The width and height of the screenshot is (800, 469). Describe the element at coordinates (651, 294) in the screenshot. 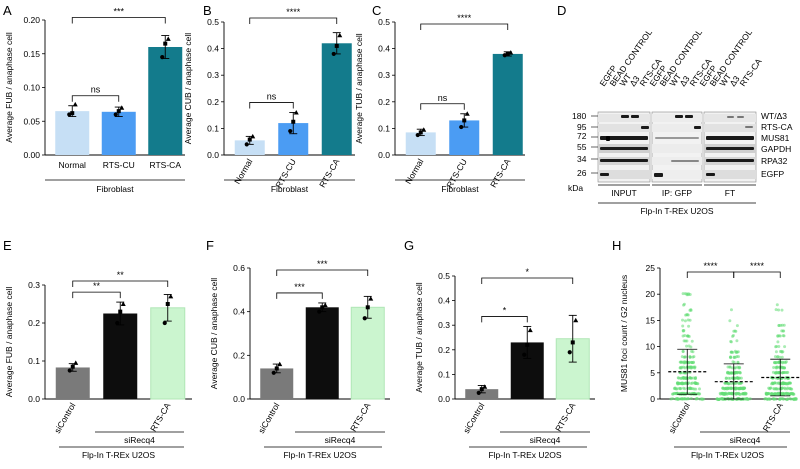

I see `y-tick-label: 20` at that location.